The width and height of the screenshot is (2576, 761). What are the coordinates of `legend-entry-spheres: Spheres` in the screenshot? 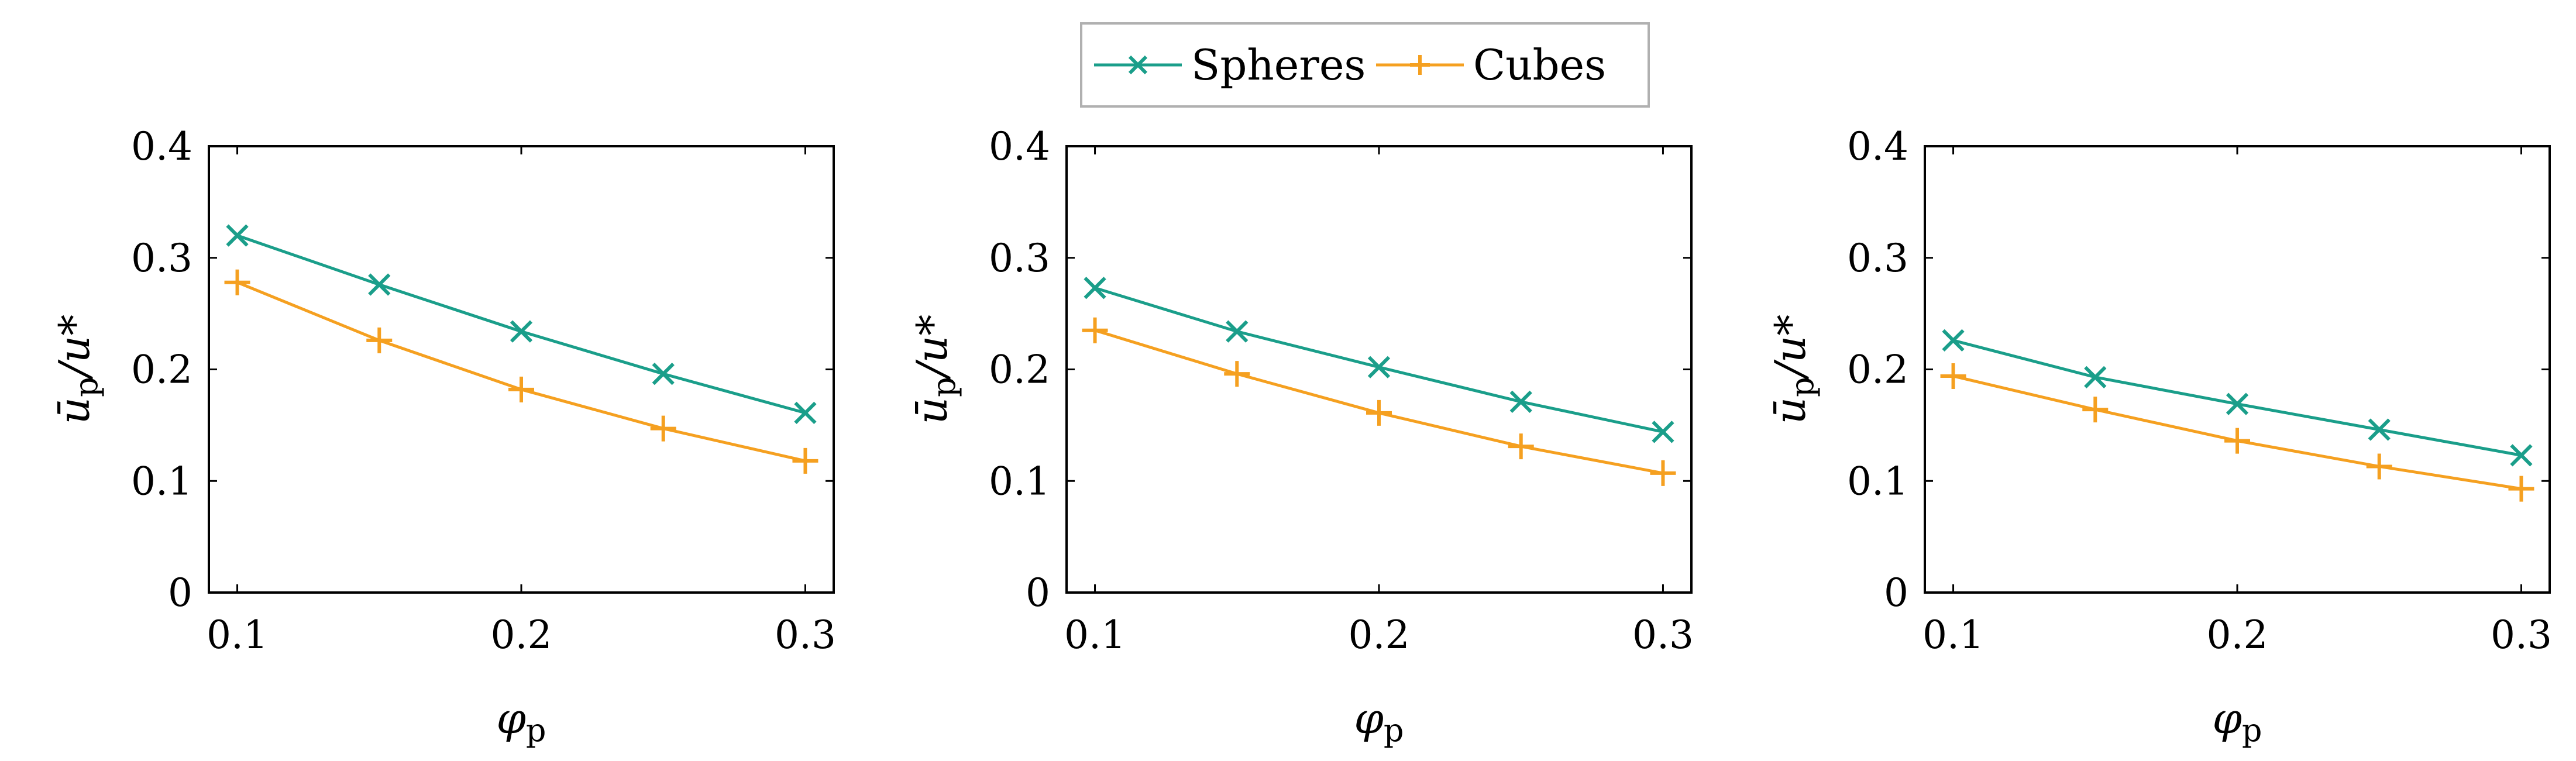 It's located at (1230, 64).